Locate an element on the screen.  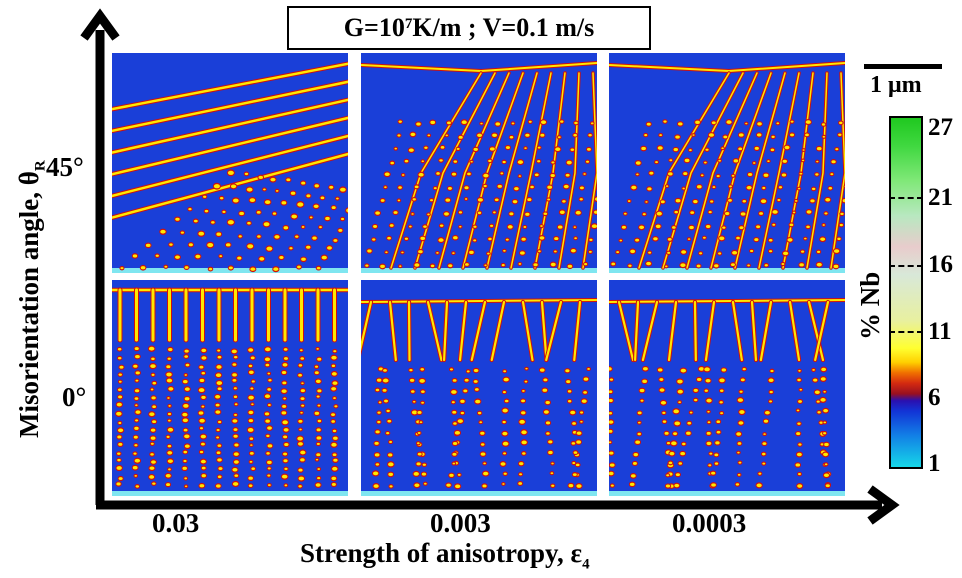
colorbar-label-21: 21 is located at coordinates (940, 197).